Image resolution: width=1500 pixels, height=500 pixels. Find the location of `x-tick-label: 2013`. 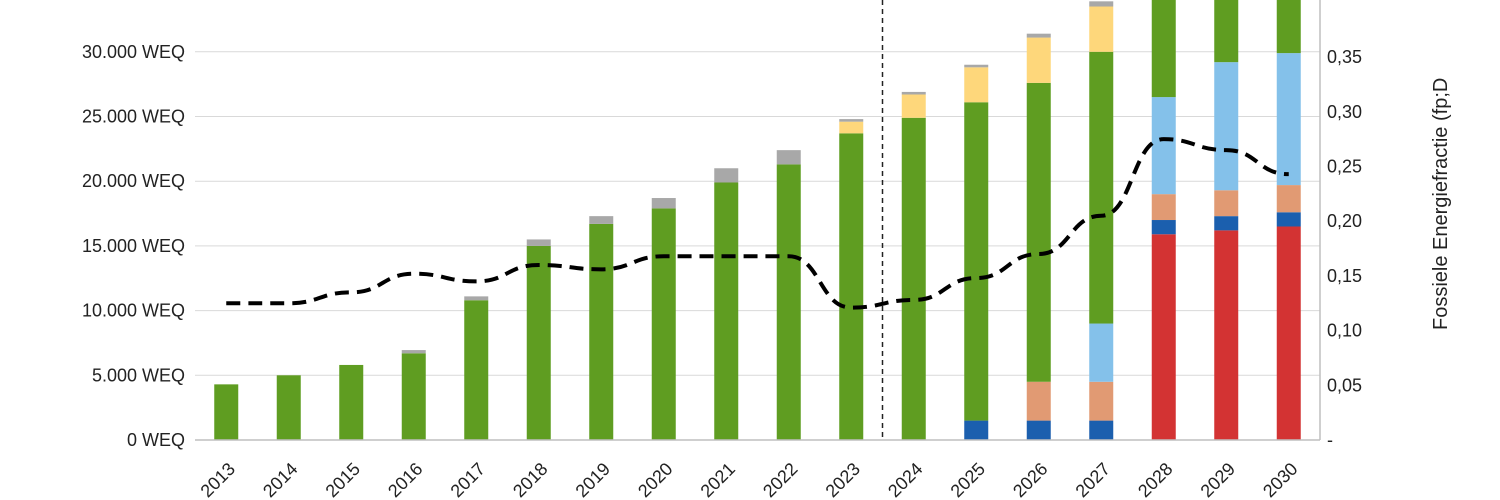

x-tick-label: 2013 is located at coordinates (218, 479).